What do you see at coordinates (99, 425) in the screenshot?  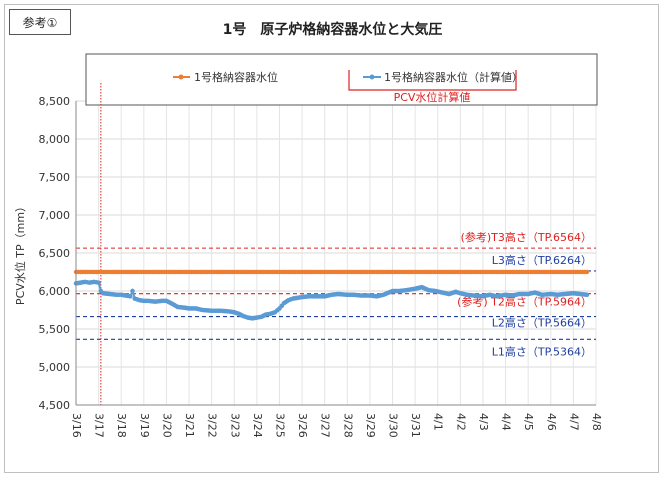 I see `x-tick-label: 3/17` at bounding box center [99, 425].